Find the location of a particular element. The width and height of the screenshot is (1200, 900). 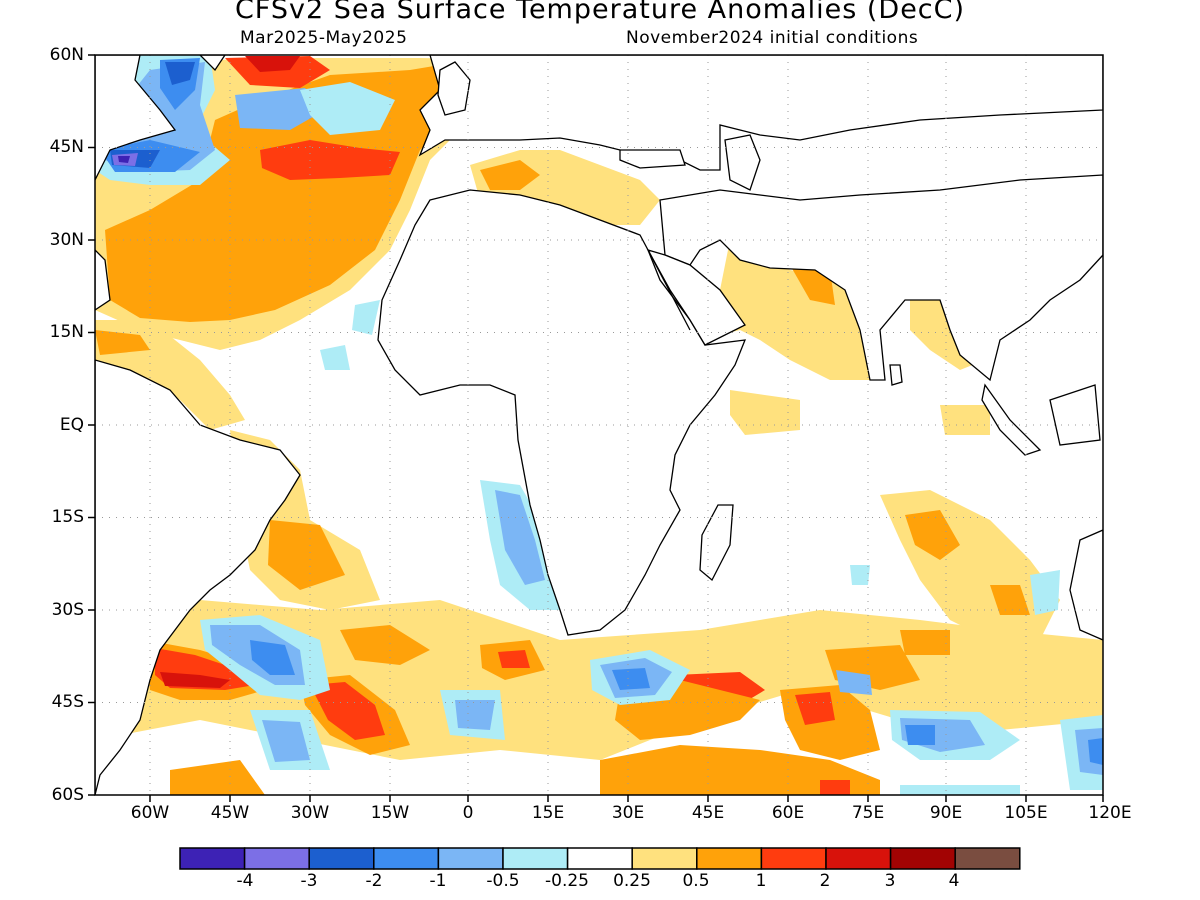

colorbar-label: -1 is located at coordinates (438, 881).